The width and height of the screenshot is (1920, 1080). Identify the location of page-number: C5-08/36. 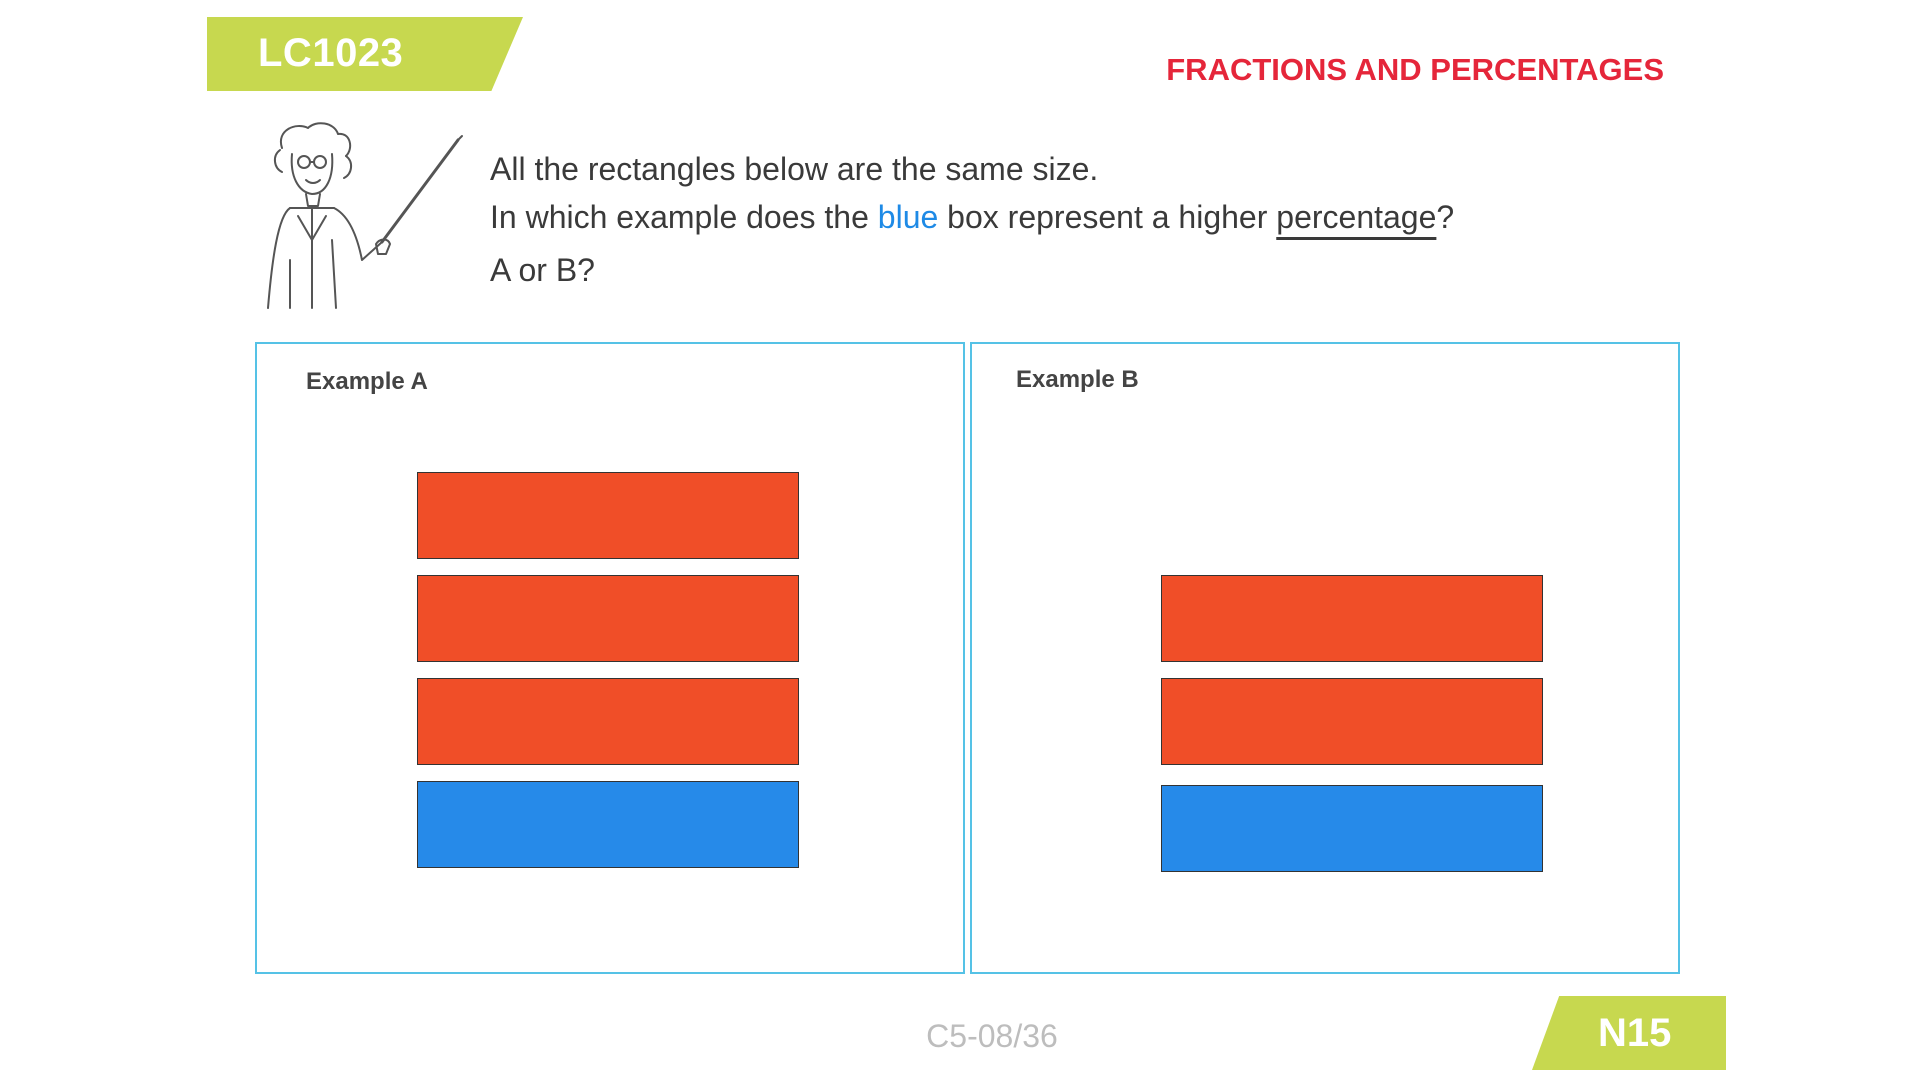
(992, 1036).